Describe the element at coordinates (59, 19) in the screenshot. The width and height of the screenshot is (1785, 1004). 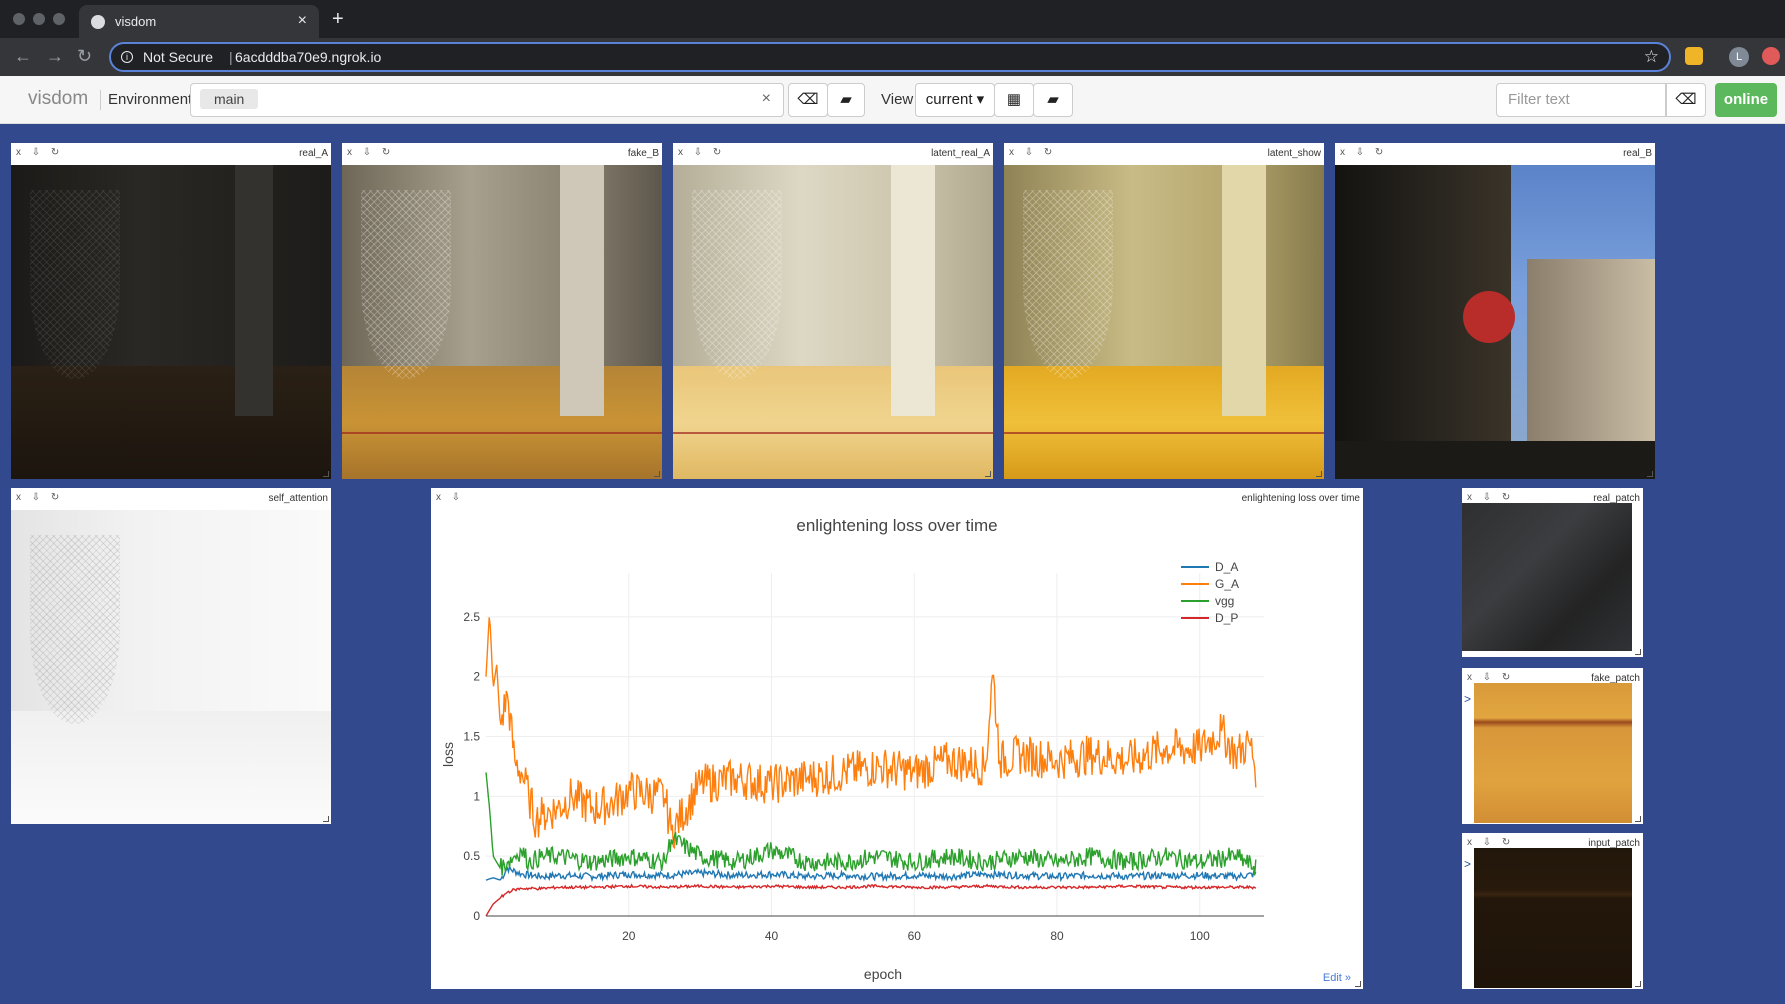
I see `window-maximize-control` at that location.